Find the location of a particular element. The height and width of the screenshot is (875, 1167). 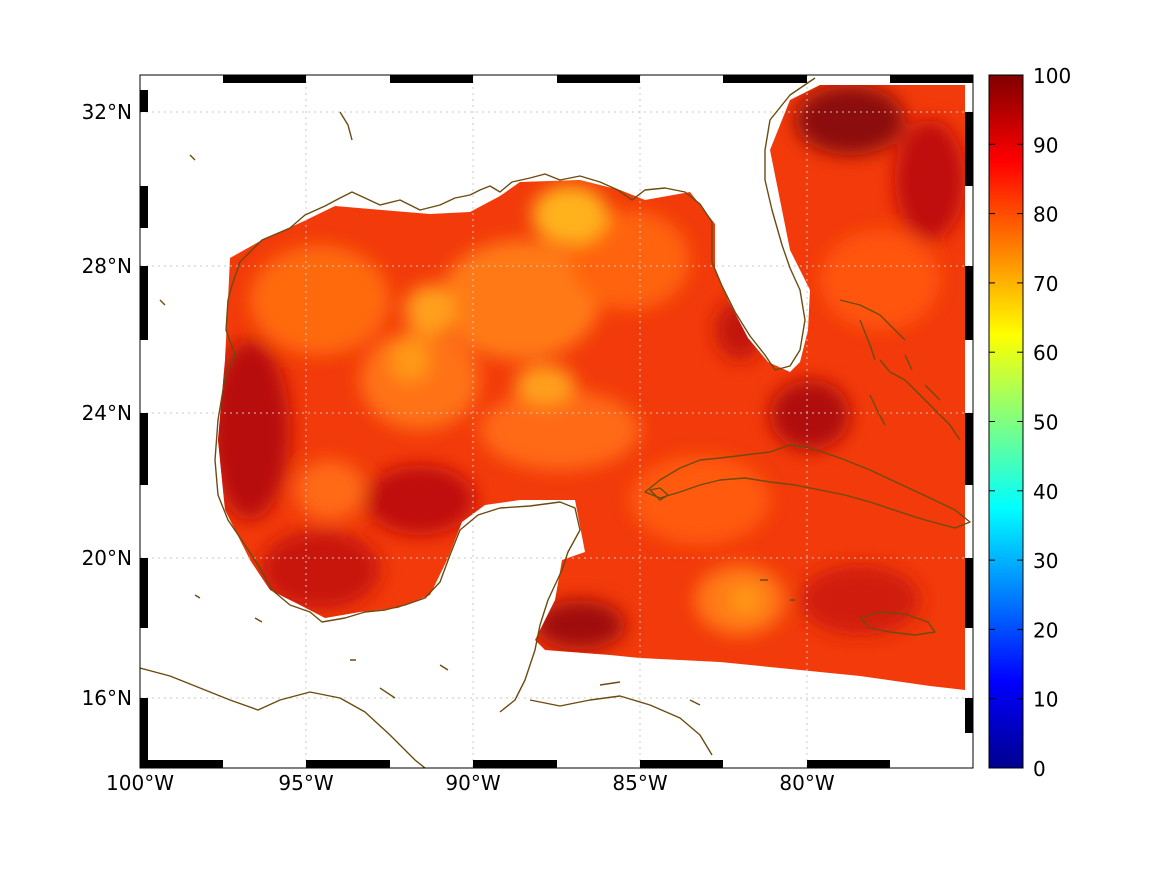

colorbar-tick-label: 20 is located at coordinates (1045, 630).